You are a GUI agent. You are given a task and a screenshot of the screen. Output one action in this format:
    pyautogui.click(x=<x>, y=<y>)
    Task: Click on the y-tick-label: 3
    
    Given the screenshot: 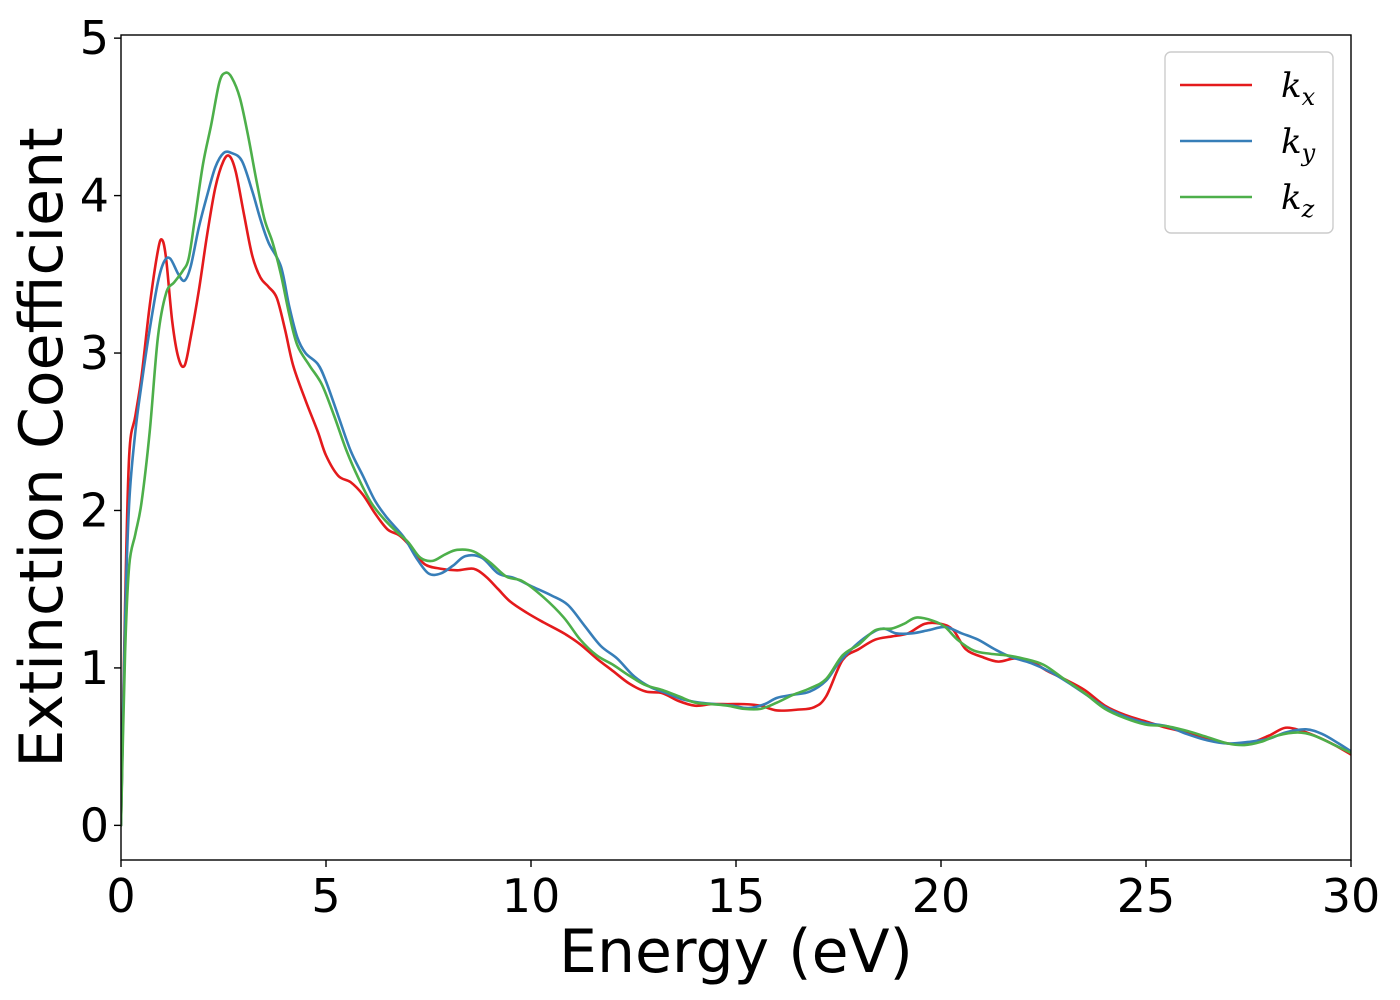 What is the action you would take?
    pyautogui.click(x=94, y=353)
    